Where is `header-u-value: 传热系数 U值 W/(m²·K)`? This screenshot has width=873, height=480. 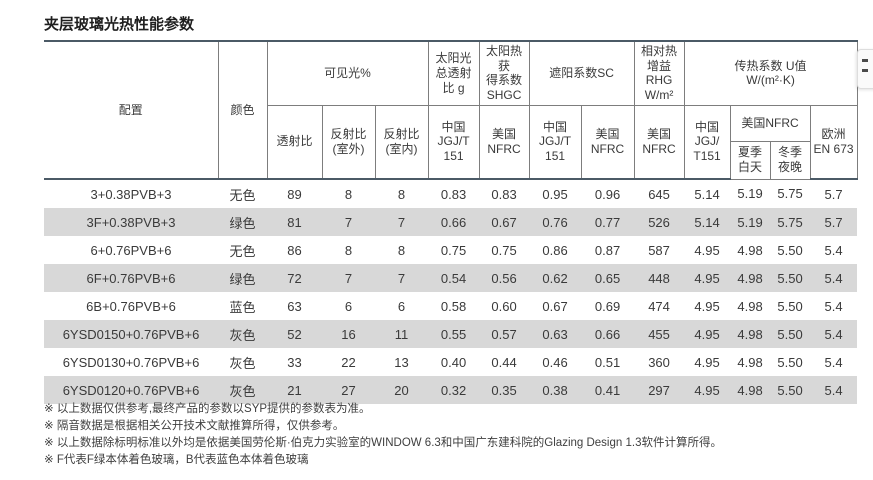
header-u-value: 传热系数 U值 W/(m²·K) is located at coordinates (770, 73).